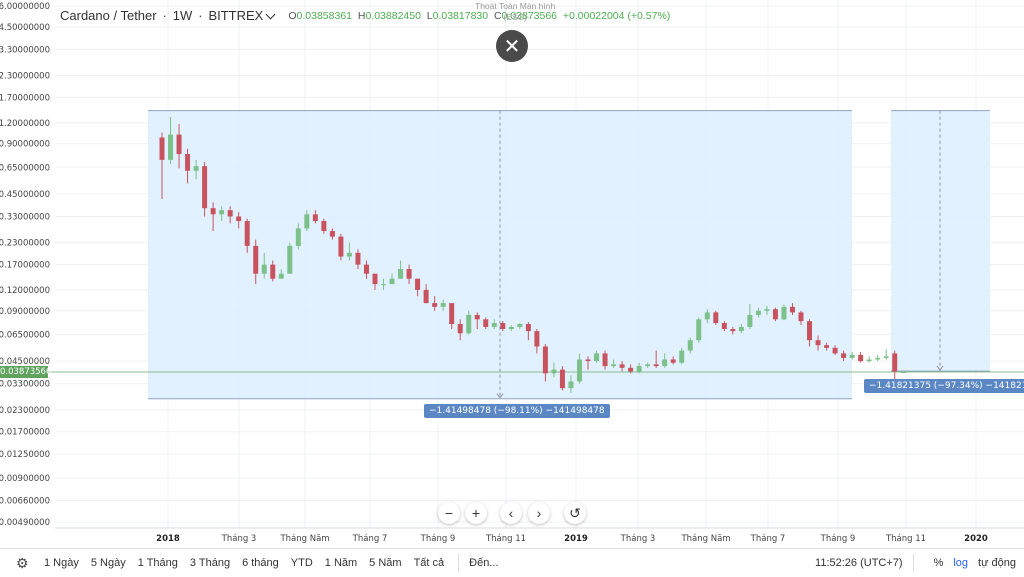 This screenshot has height=577, width=1024. I want to click on x-tick-label: Tháng 11, so click(905, 539).